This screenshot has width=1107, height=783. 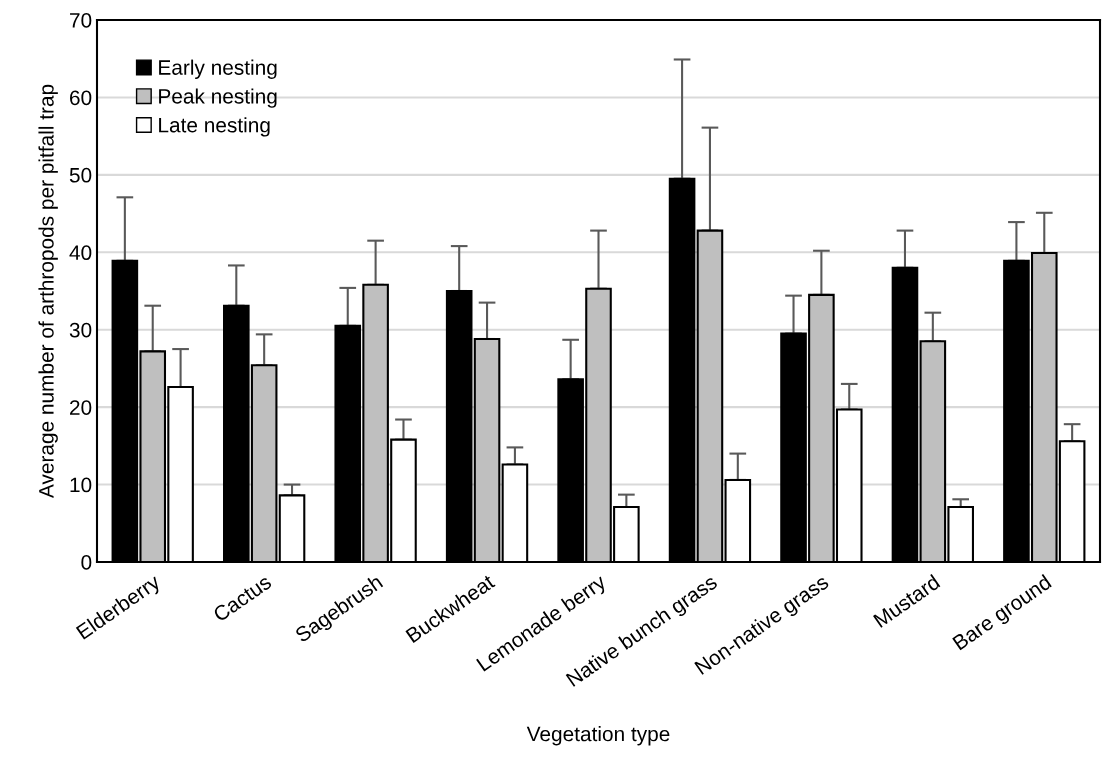 I want to click on legend-label: Late nesting, so click(x=214, y=127).